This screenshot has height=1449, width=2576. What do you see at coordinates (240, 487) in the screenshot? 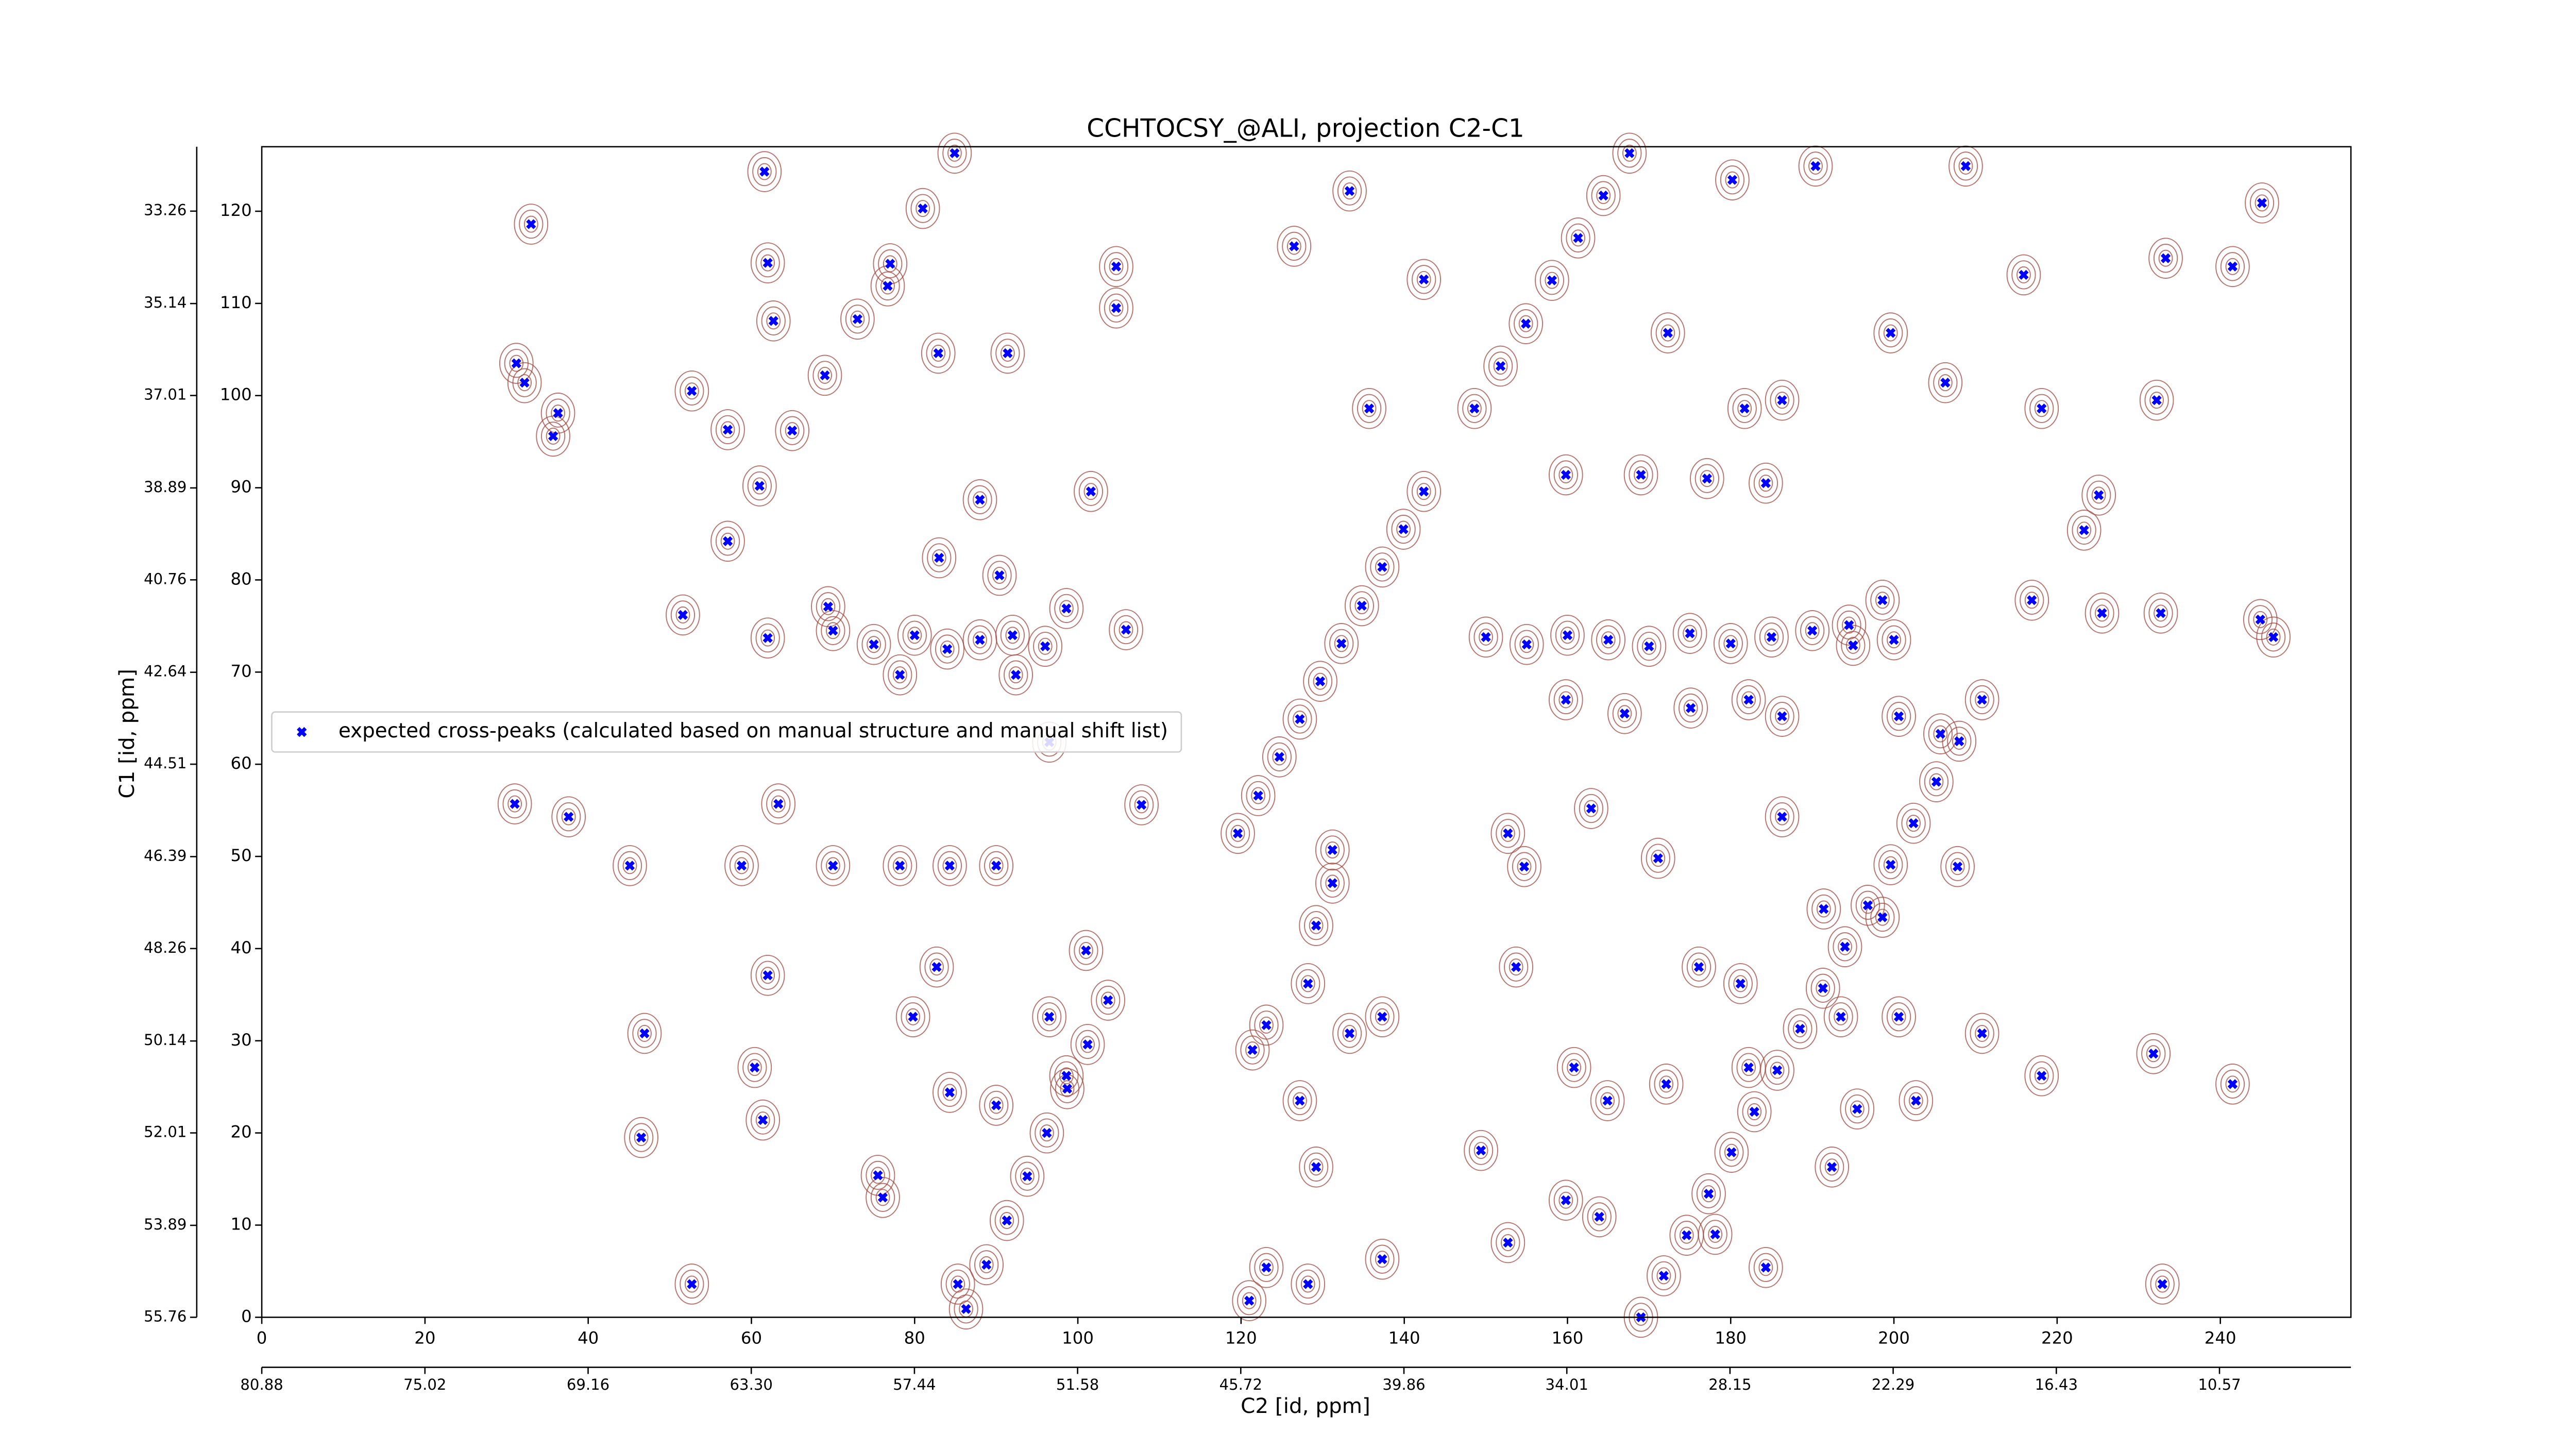
I see `y-tick-label: 90` at bounding box center [240, 487].